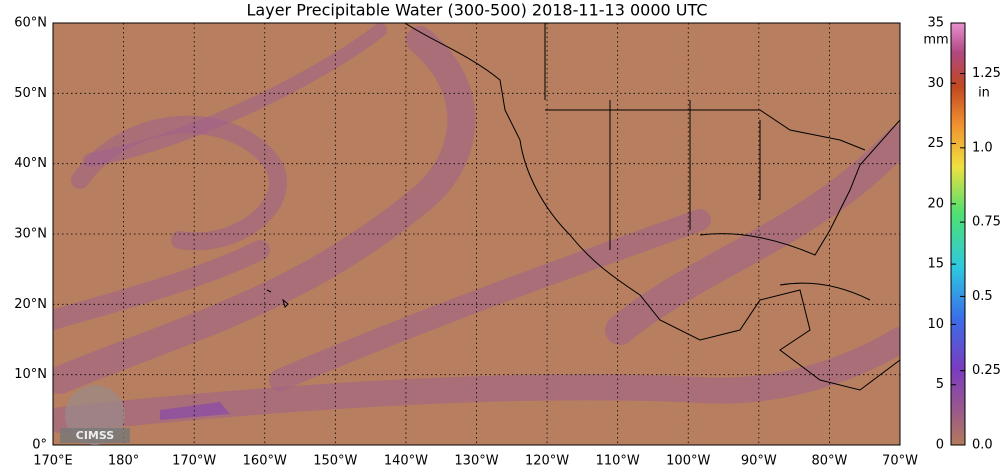 Image resolution: width=1000 pixels, height=474 pixels. Describe the element at coordinates (986, 73) in the screenshot. I see `colorbar-tick2-label: 1.25` at that location.